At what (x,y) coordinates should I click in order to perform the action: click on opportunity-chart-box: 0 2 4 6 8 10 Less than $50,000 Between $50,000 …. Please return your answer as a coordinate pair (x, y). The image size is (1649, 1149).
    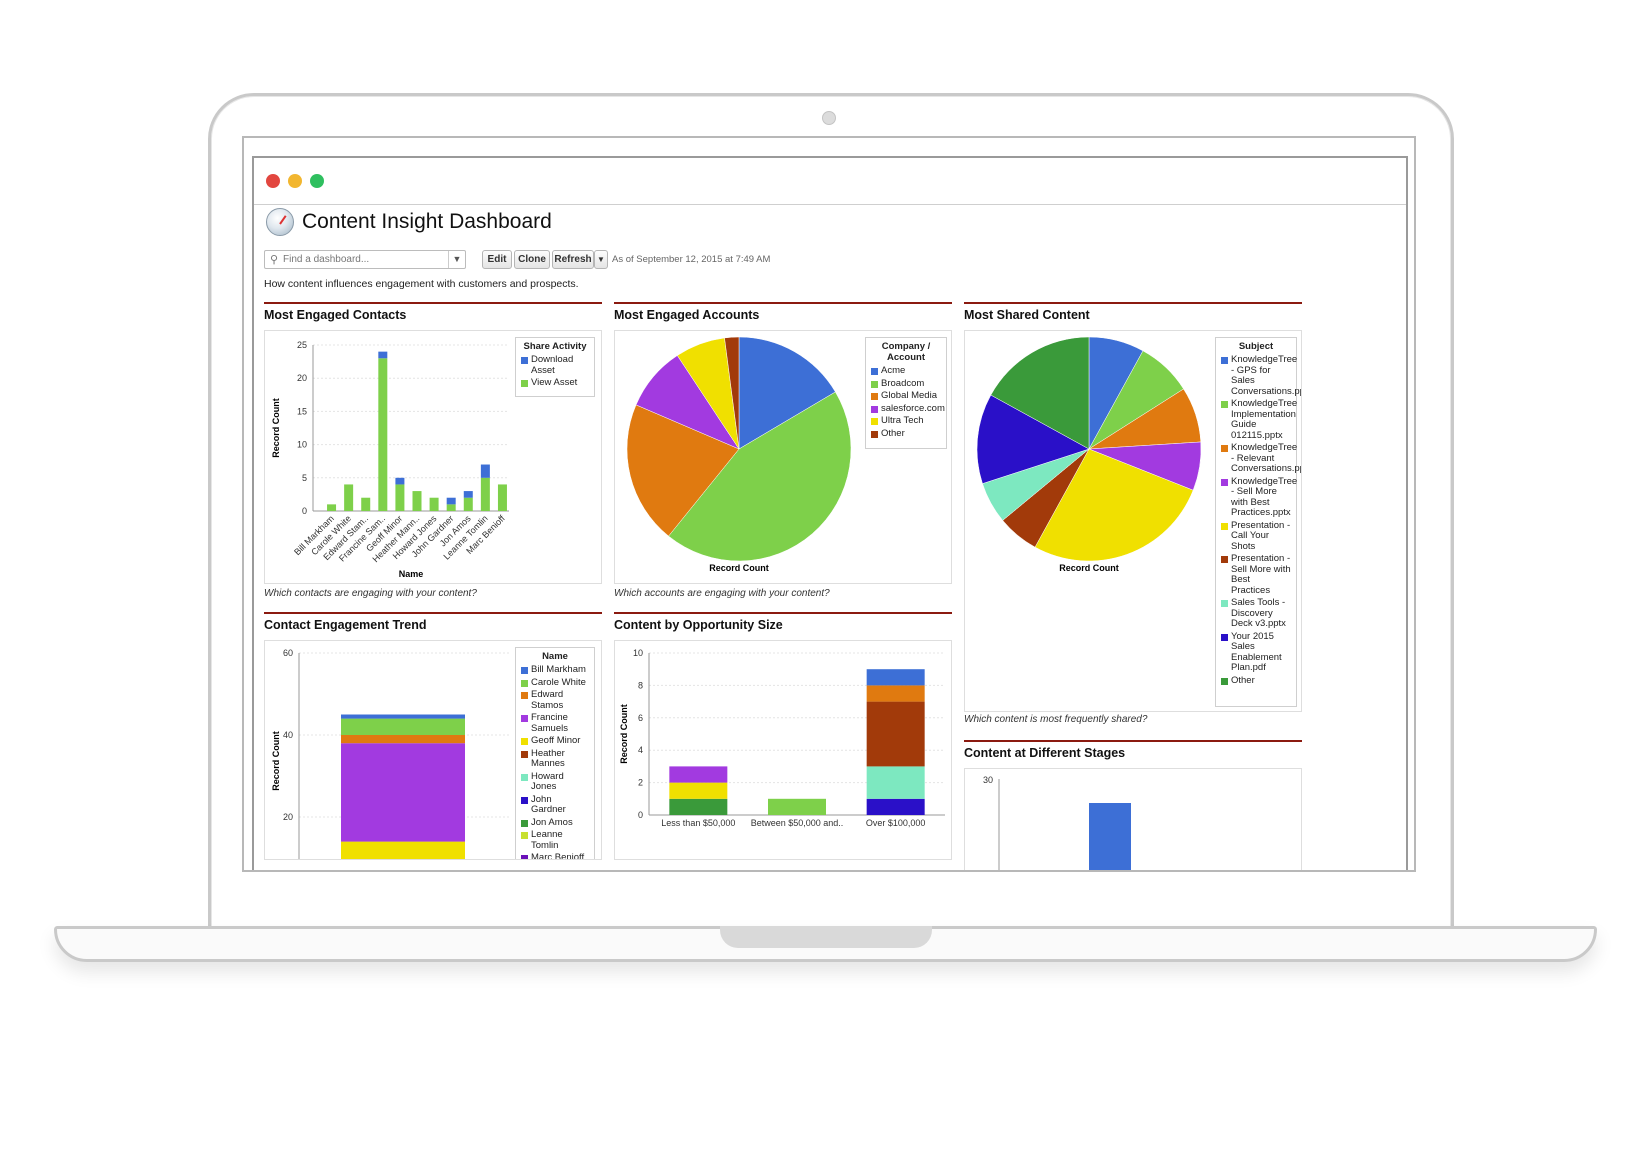
    Looking at the image, I should click on (783, 750).